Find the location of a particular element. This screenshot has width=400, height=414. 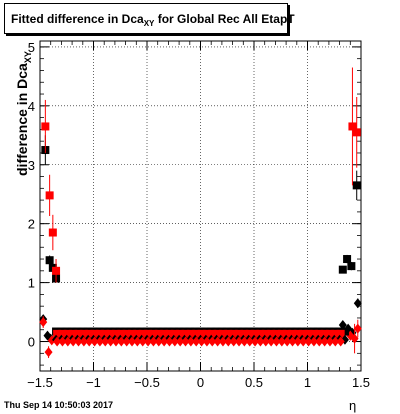

y-tick-label: 1 is located at coordinates (31, 283).